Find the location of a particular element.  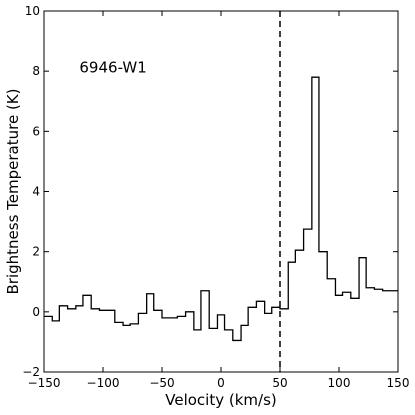

x-tick-label: −50 is located at coordinates (161, 383).